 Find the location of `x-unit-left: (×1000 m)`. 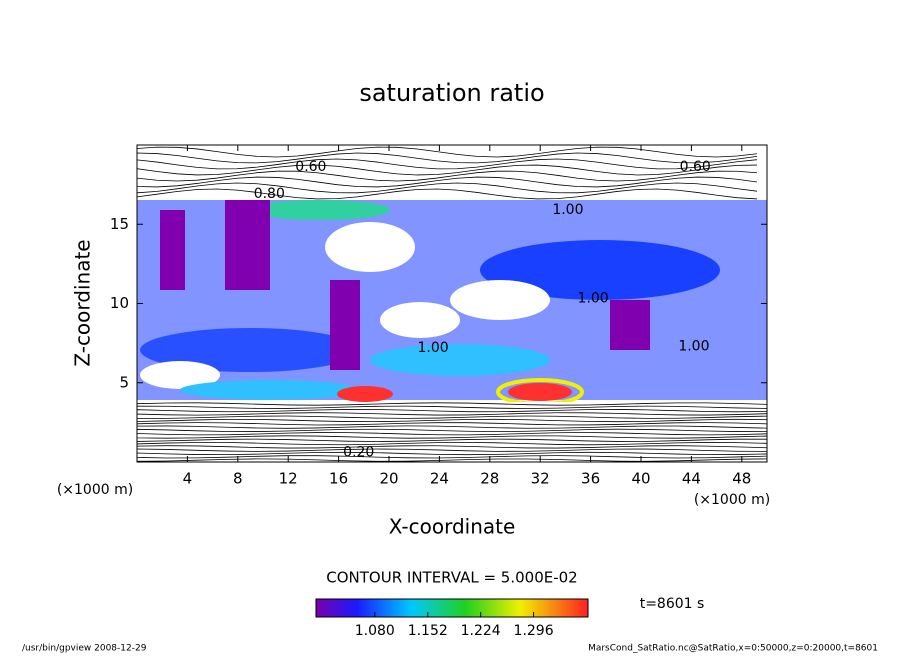

x-unit-left: (×1000 m) is located at coordinates (95, 490).